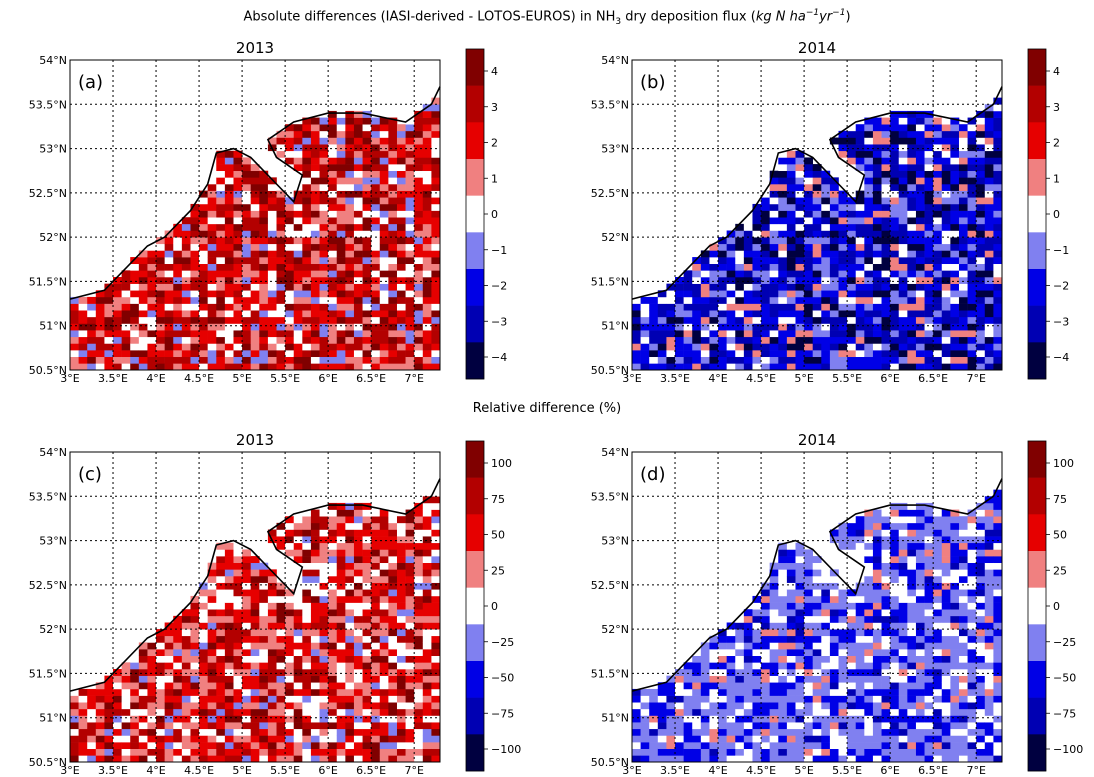 Image resolution: width=1094 pixels, height=777 pixels. I want to click on colorbar-segment, so click(1037, 177).